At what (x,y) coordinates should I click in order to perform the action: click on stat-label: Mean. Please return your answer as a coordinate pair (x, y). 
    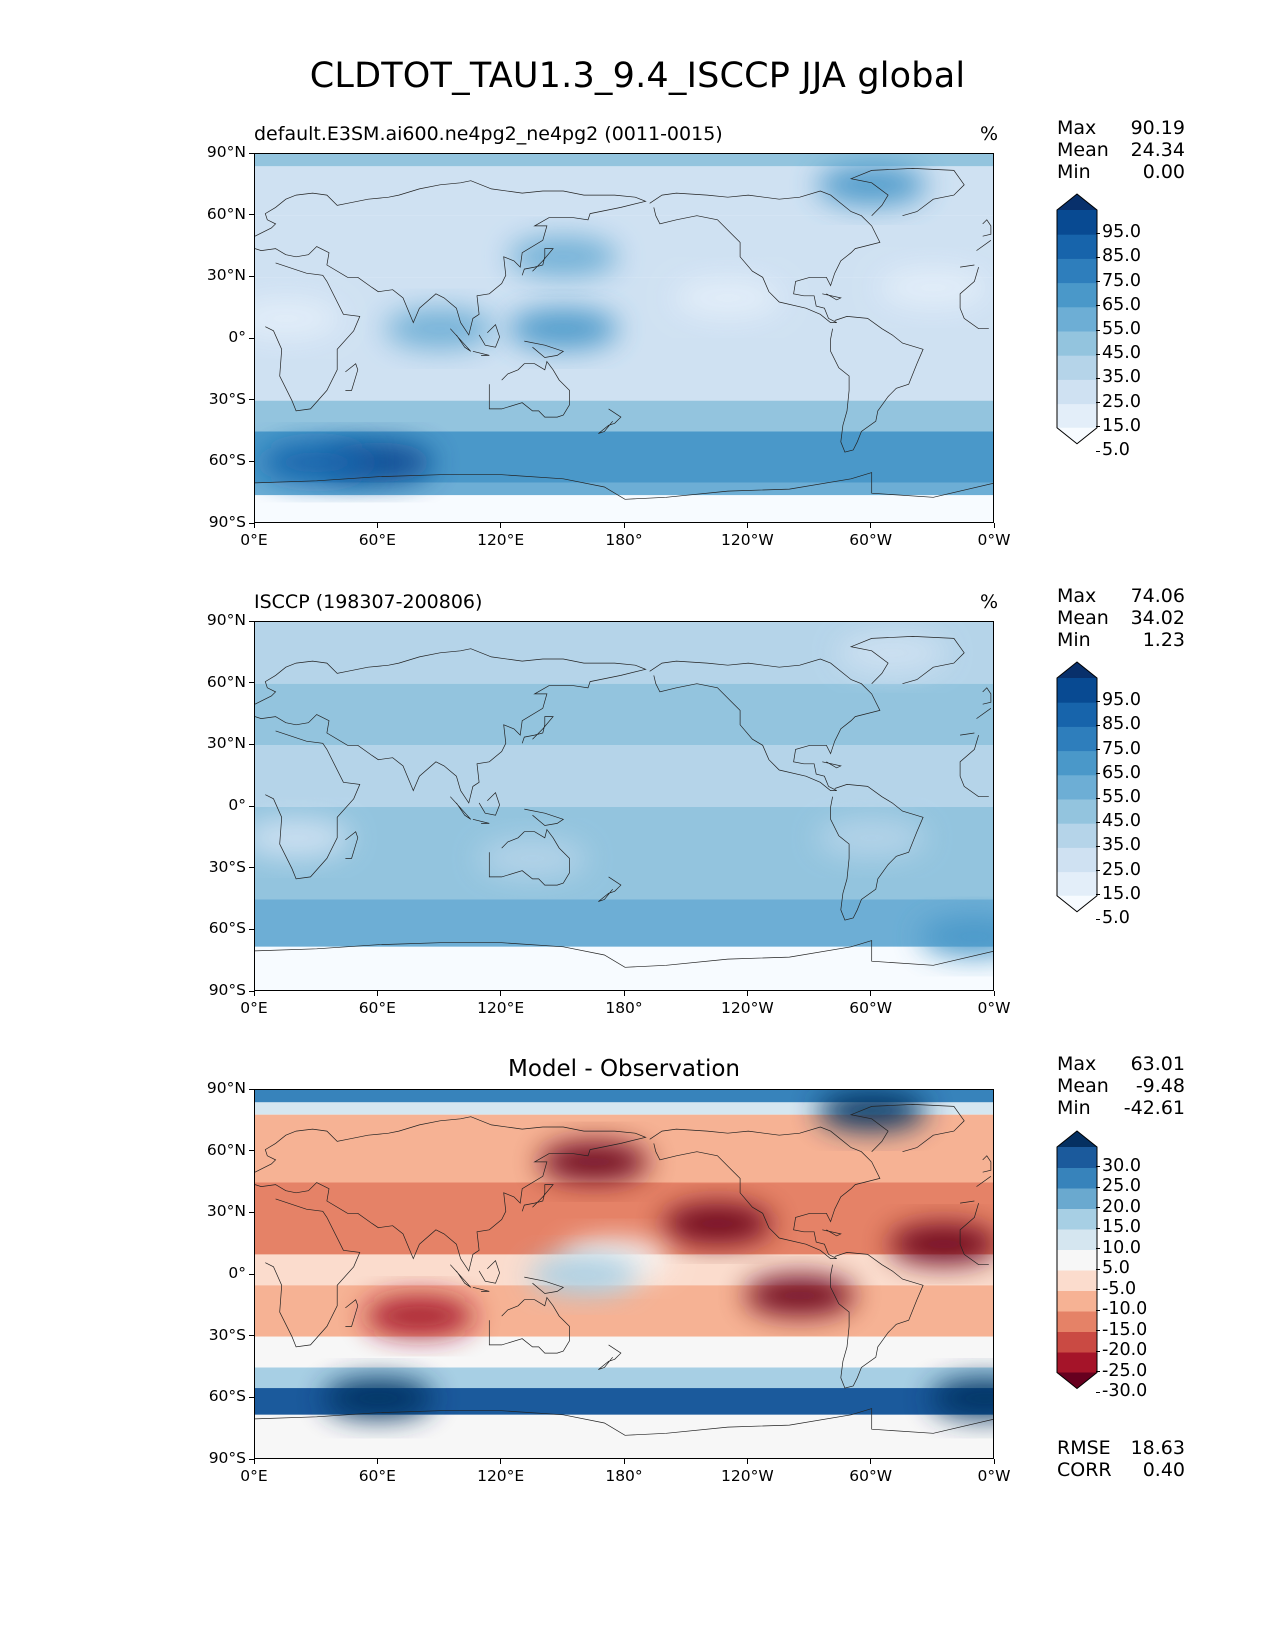
    Looking at the image, I should click on (1083, 150).